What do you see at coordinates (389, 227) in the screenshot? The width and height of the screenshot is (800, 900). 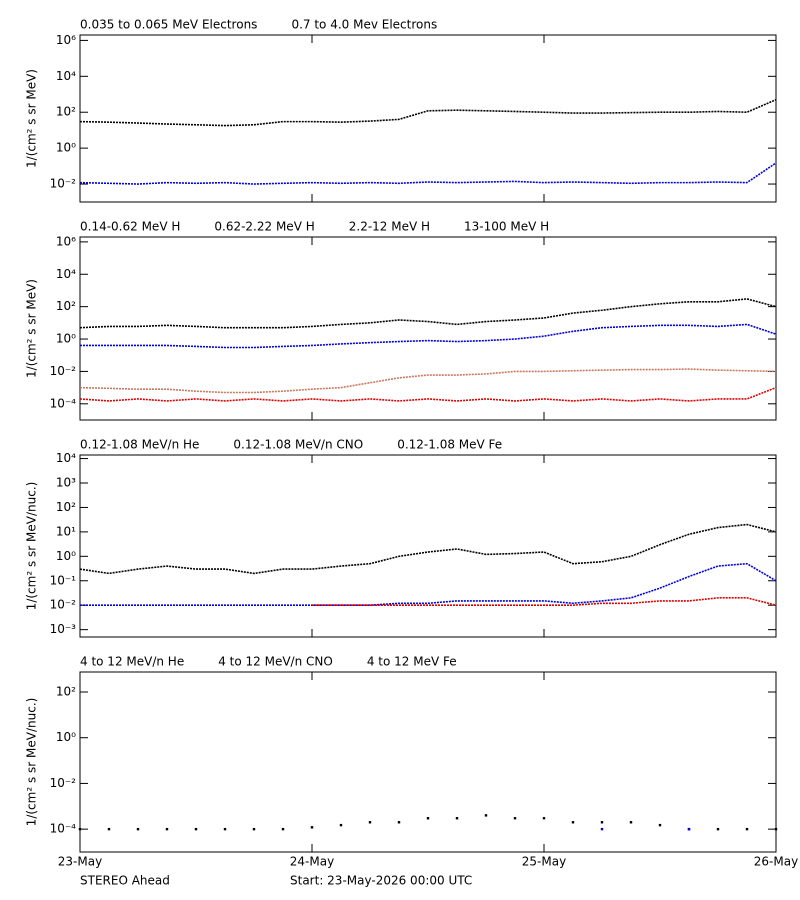 I see `legend-label: 2.2-12 MeV H` at bounding box center [389, 227].